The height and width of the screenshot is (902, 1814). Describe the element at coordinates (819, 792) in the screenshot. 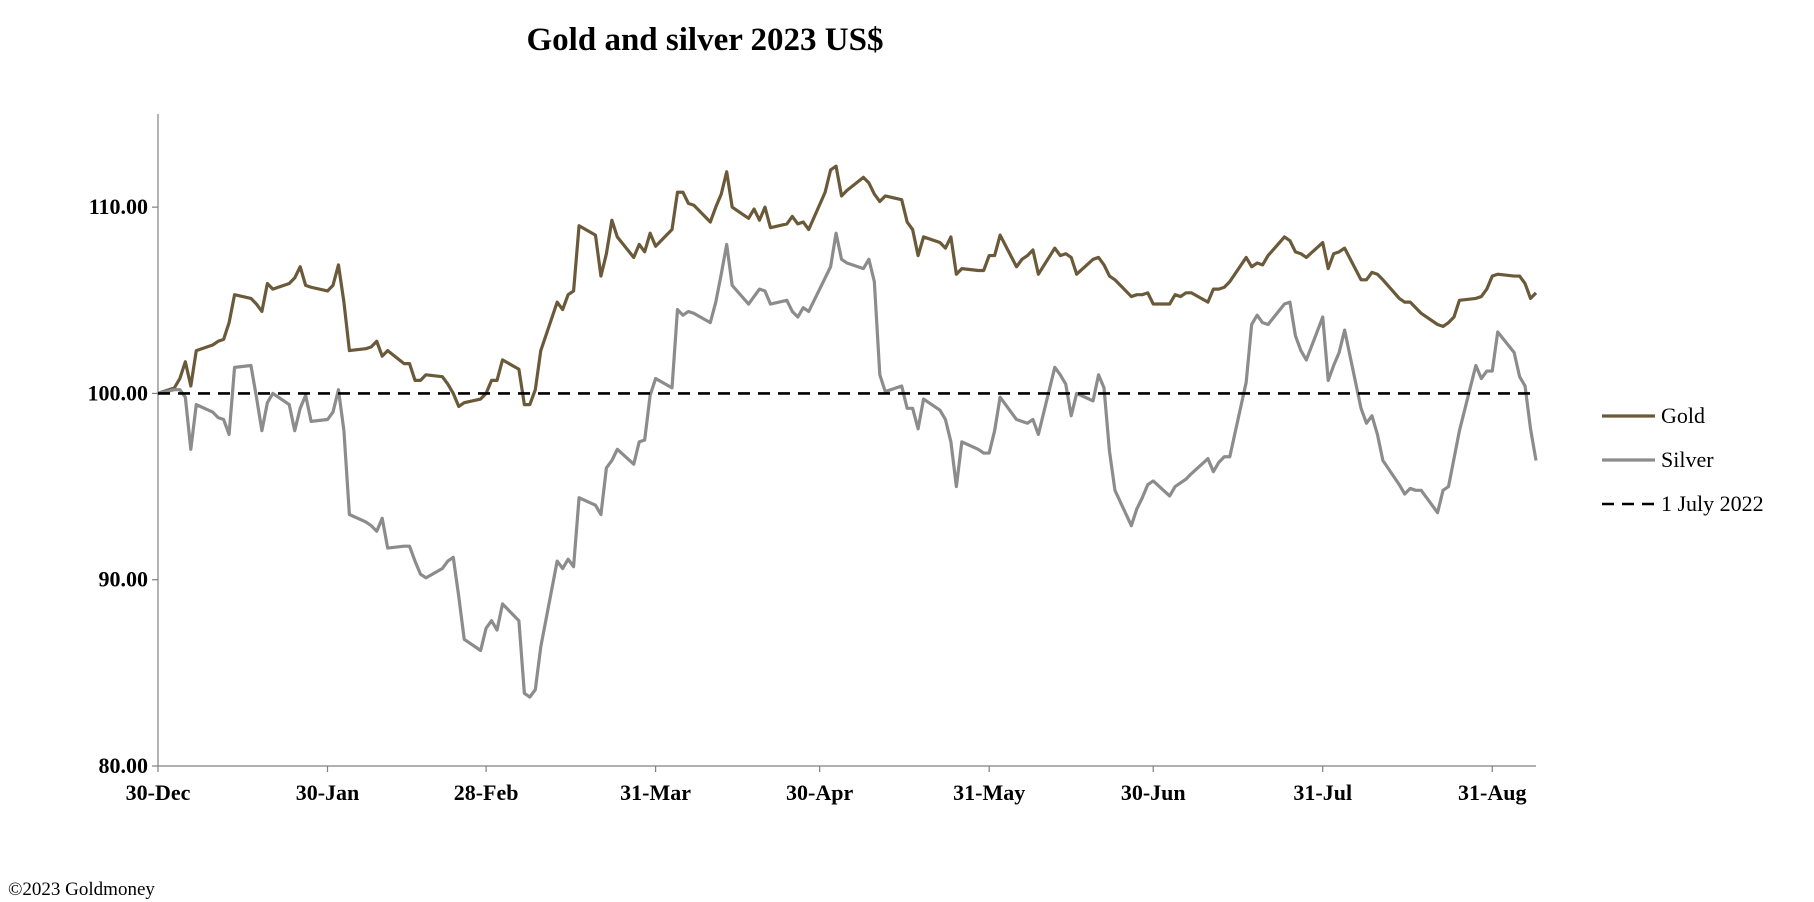

I see `x-tick-label: 30-Apr` at that location.